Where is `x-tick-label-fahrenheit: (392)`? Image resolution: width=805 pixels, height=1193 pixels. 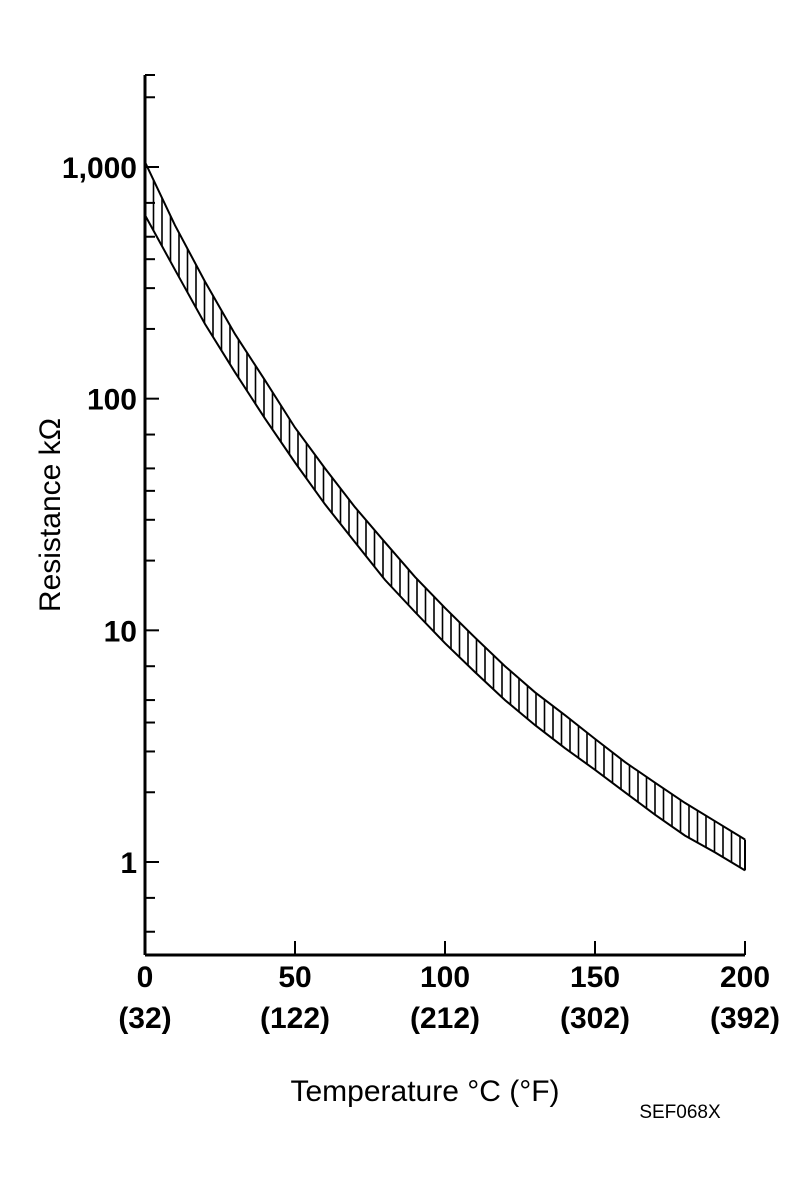 x-tick-label-fahrenheit: (392) is located at coordinates (745, 1018).